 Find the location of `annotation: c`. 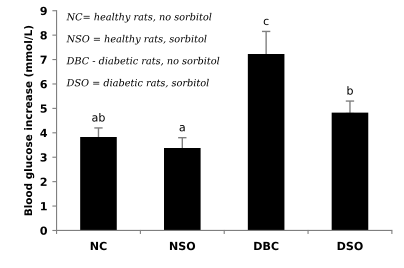

annotation: c is located at coordinates (266, 22).